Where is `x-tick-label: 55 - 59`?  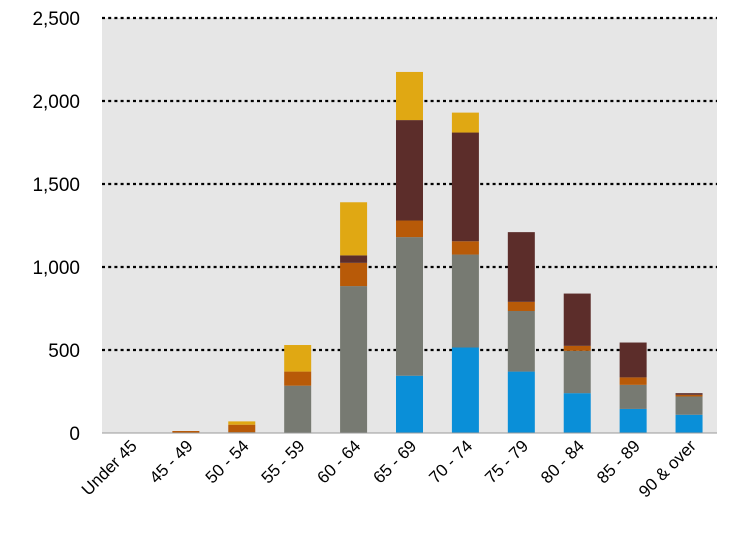 x-tick-label: 55 - 59 is located at coordinates (283, 461).